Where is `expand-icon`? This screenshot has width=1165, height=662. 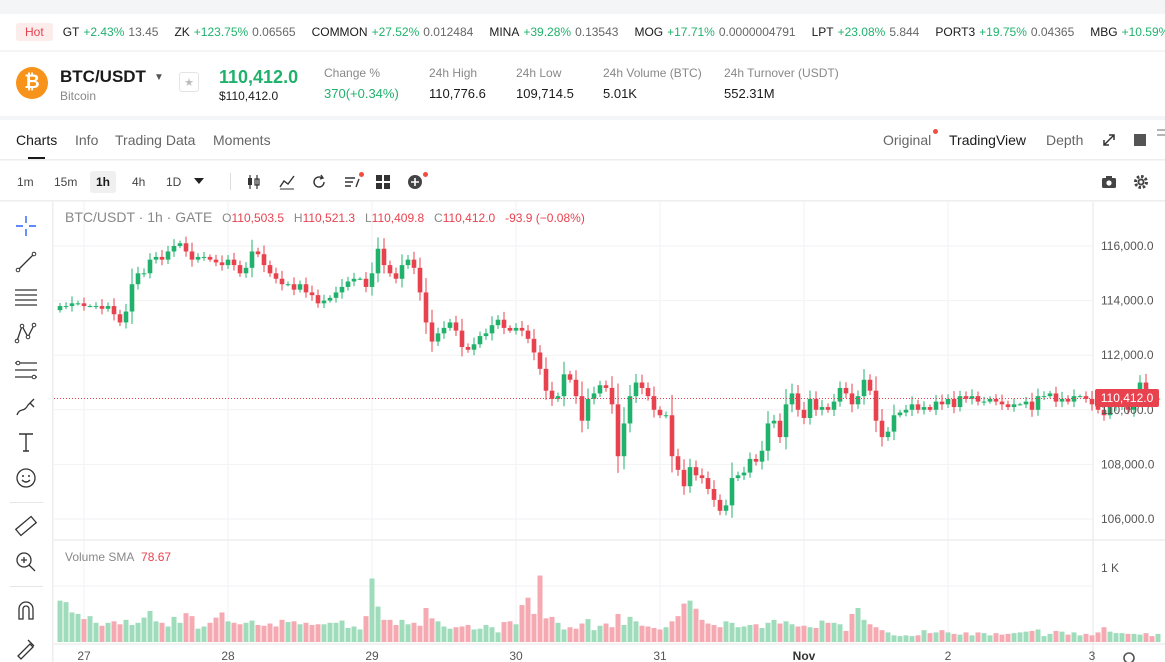 expand-icon is located at coordinates (1109, 140).